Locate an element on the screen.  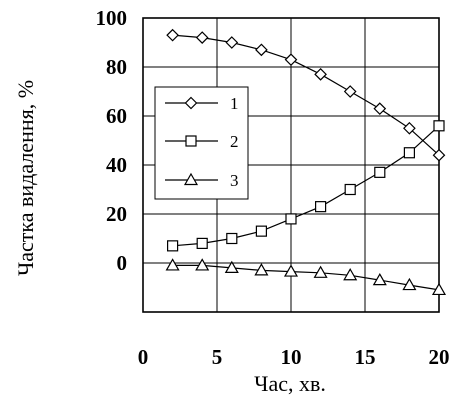
x-tick-label: 15 is located at coordinates (365, 357).